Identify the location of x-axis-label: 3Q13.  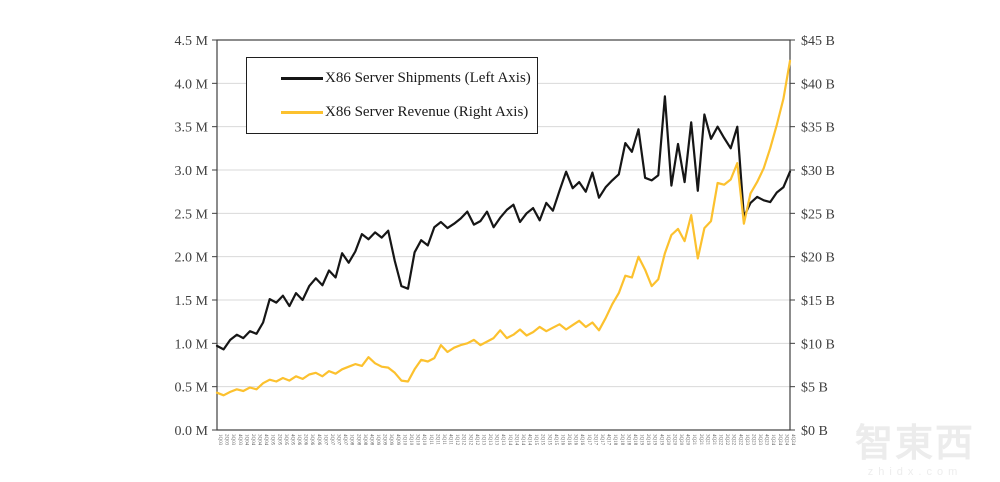
(496, 440).